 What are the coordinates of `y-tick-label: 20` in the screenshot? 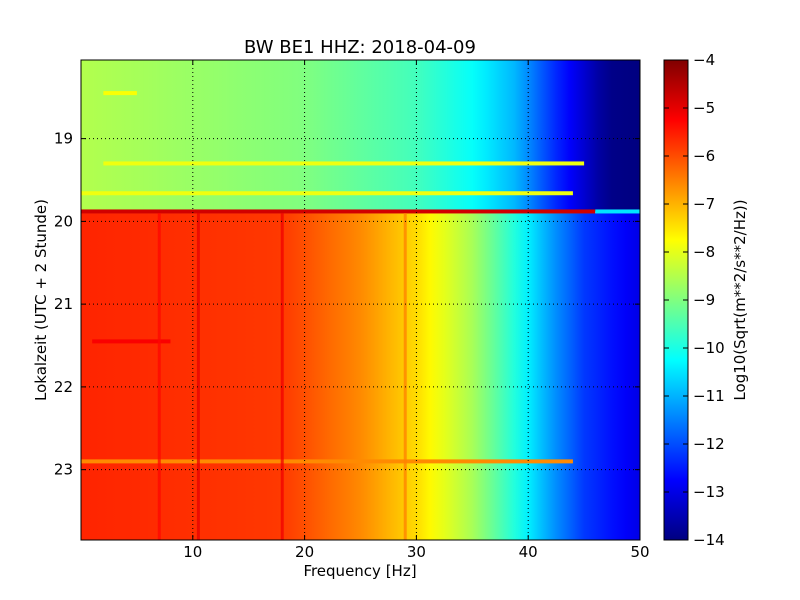 It's located at (63, 221).